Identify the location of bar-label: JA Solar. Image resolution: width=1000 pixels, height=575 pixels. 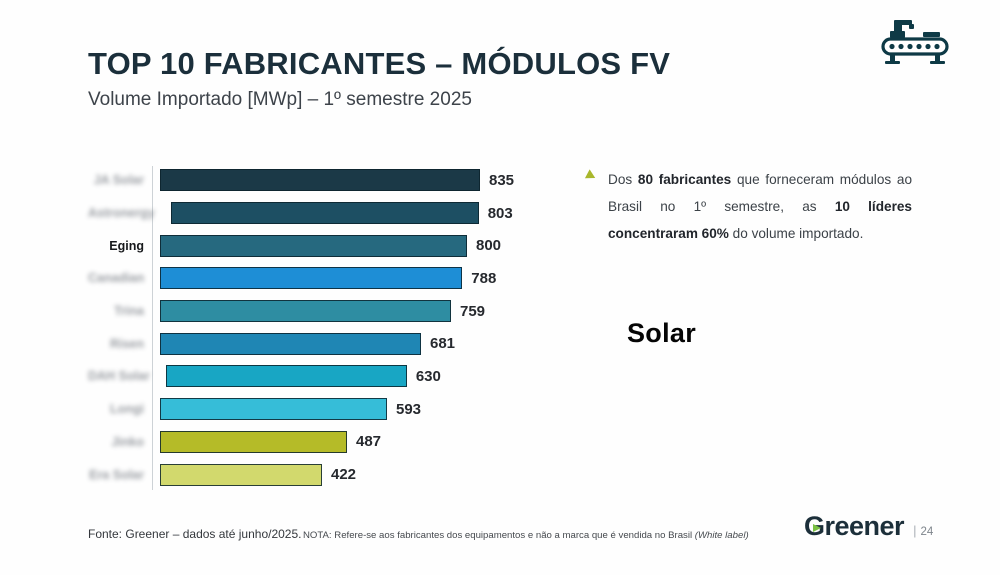
(118, 180).